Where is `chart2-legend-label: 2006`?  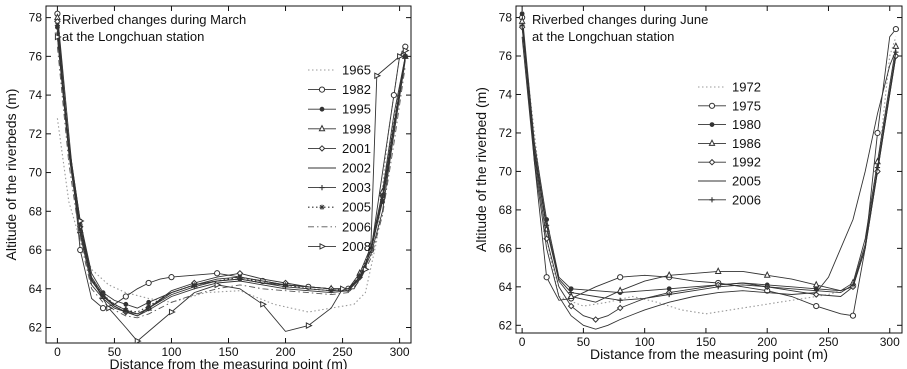
chart2-legend-label: 2006 is located at coordinates (746, 199).